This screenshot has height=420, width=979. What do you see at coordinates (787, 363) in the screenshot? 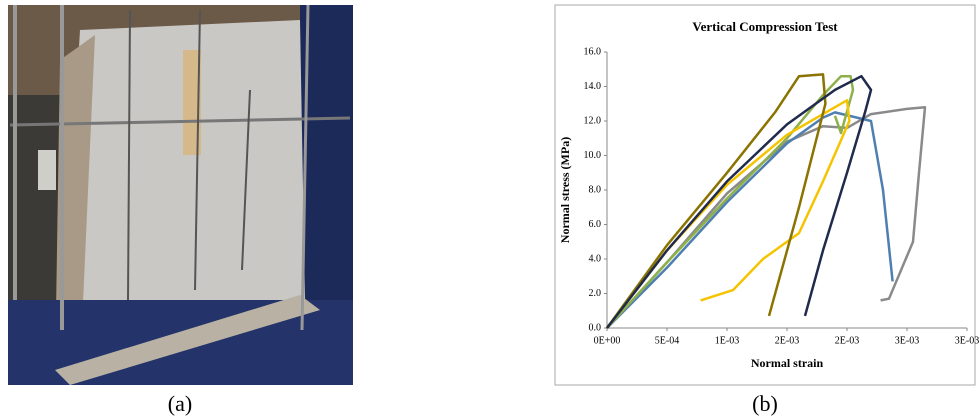
I see `x-axis-label: Normal strain` at bounding box center [787, 363].